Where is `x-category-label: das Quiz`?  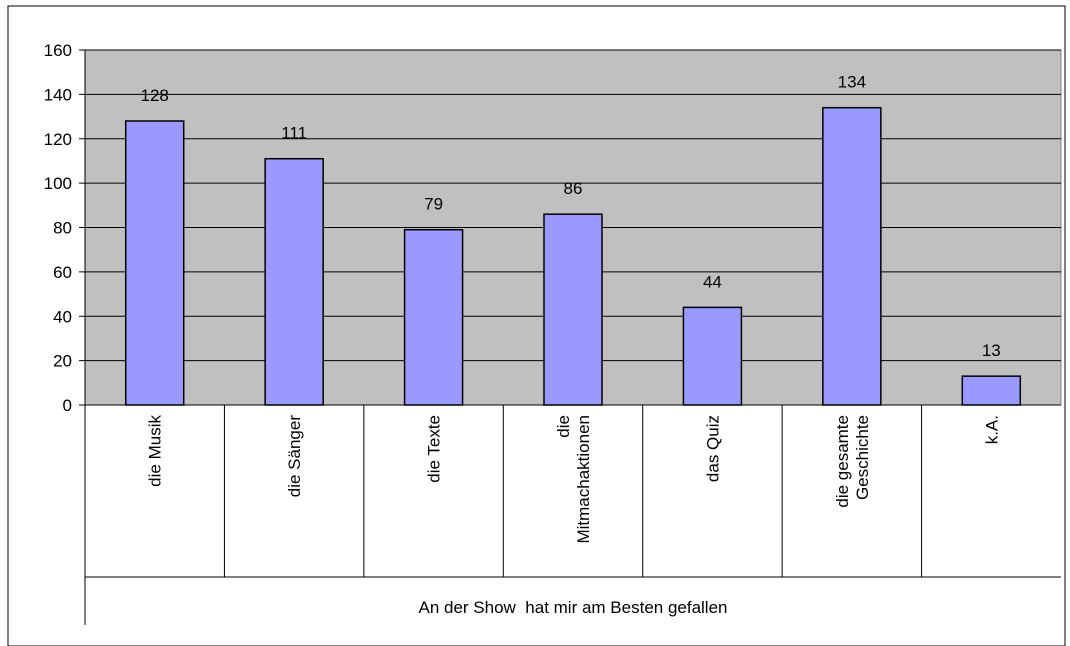 x-category-label: das Quiz is located at coordinates (712, 448).